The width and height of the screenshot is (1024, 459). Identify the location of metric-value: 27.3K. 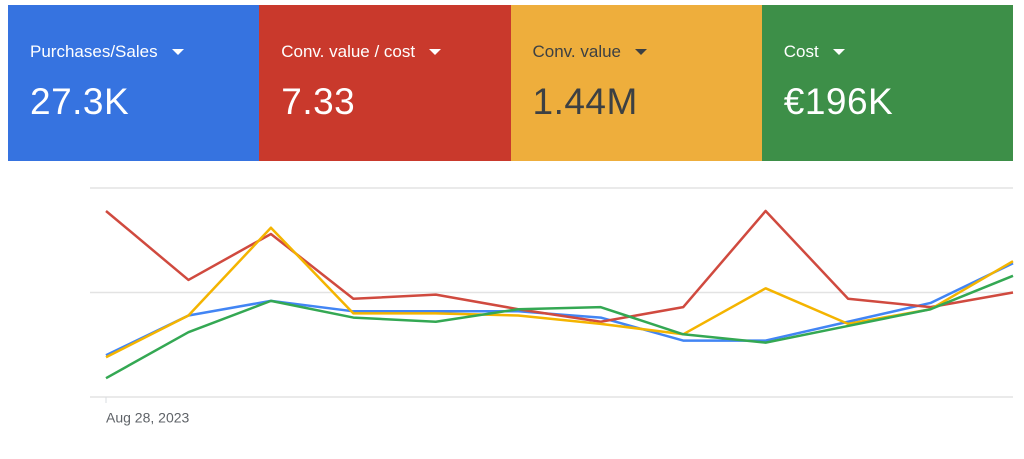
(80, 101).